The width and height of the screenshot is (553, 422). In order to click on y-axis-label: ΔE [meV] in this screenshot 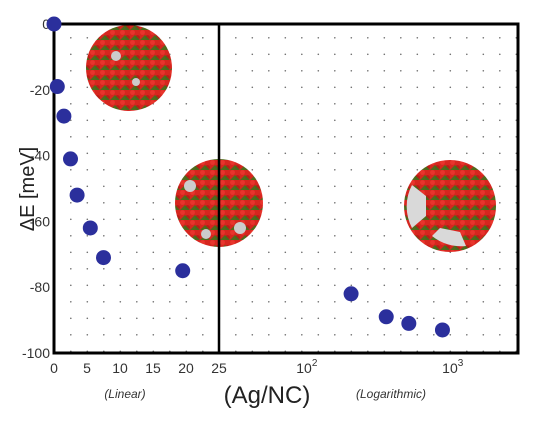, I will do `click(28, 189)`.